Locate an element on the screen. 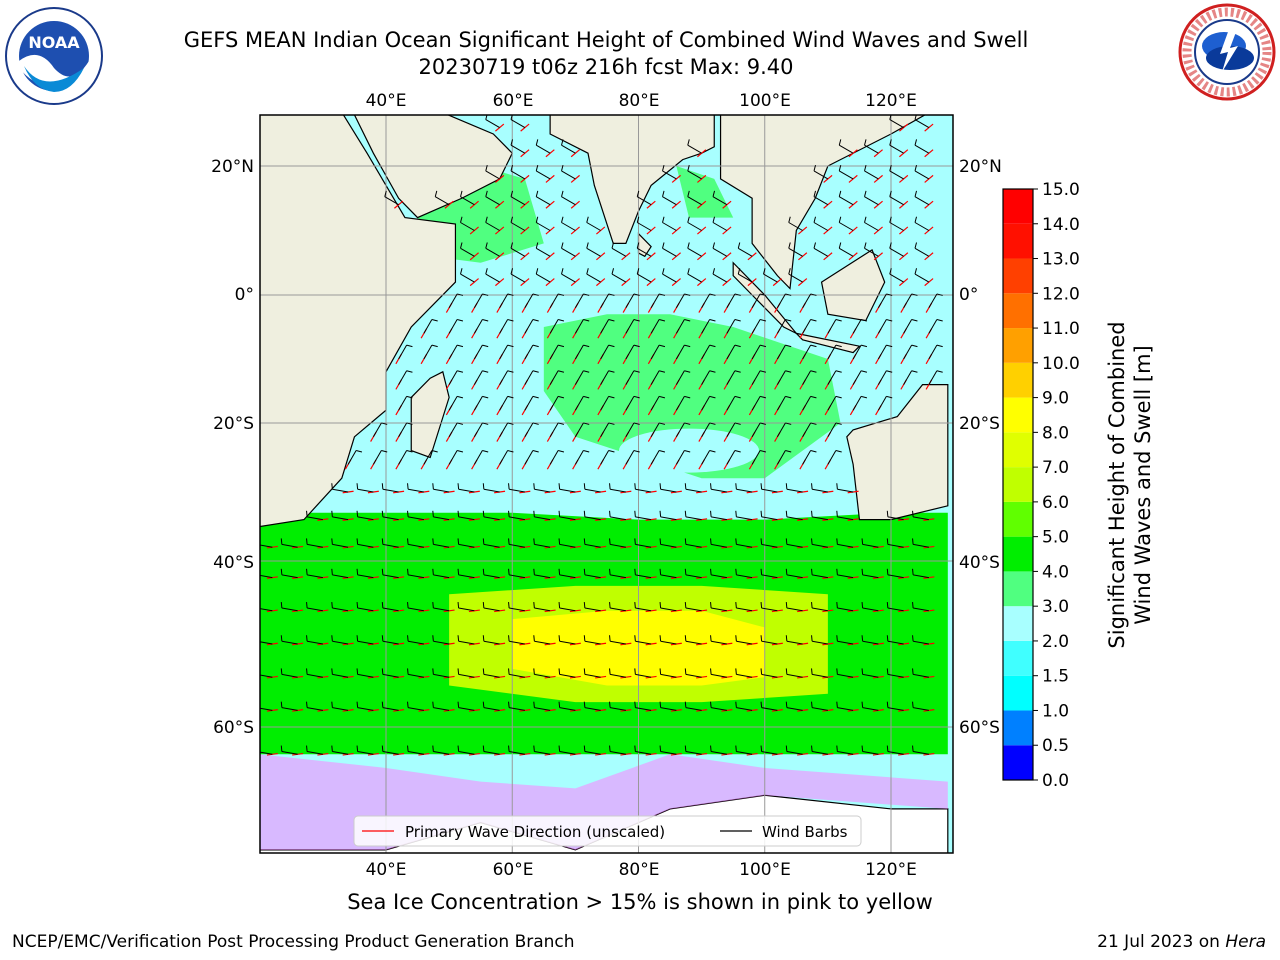 Image resolution: width=1280 pixels, height=960 pixels. colorbar-tick-label: 8.0 is located at coordinates (1055, 433).